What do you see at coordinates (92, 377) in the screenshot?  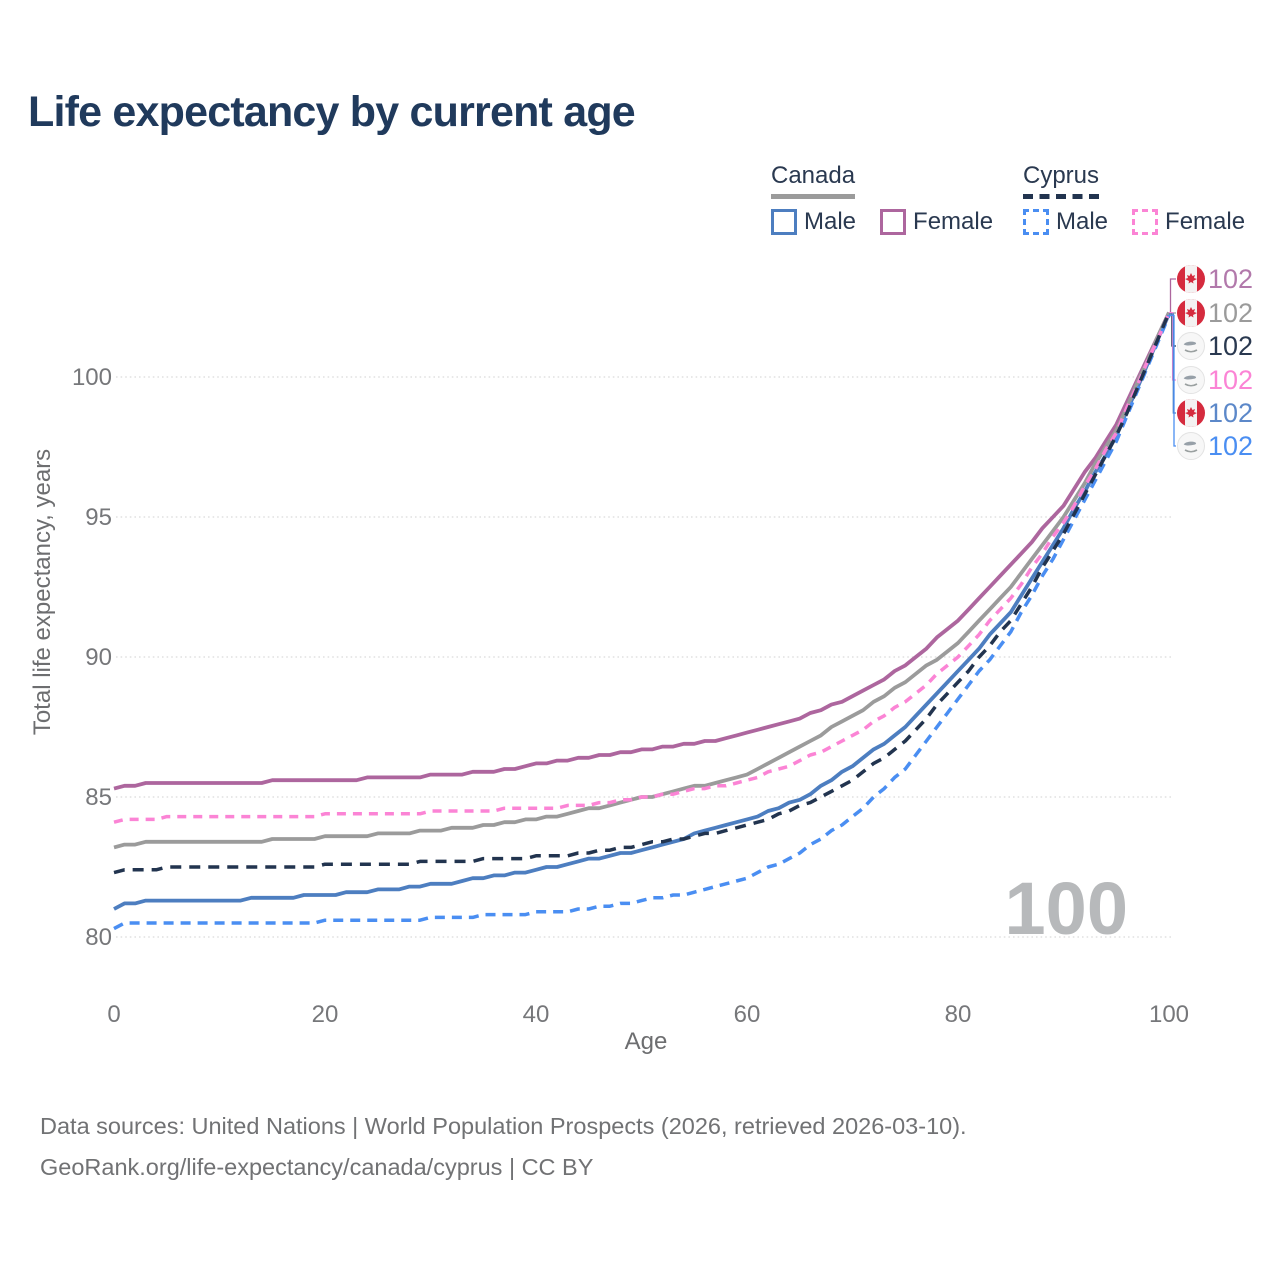 I see `y-tick-label-100: 100` at bounding box center [92, 377].